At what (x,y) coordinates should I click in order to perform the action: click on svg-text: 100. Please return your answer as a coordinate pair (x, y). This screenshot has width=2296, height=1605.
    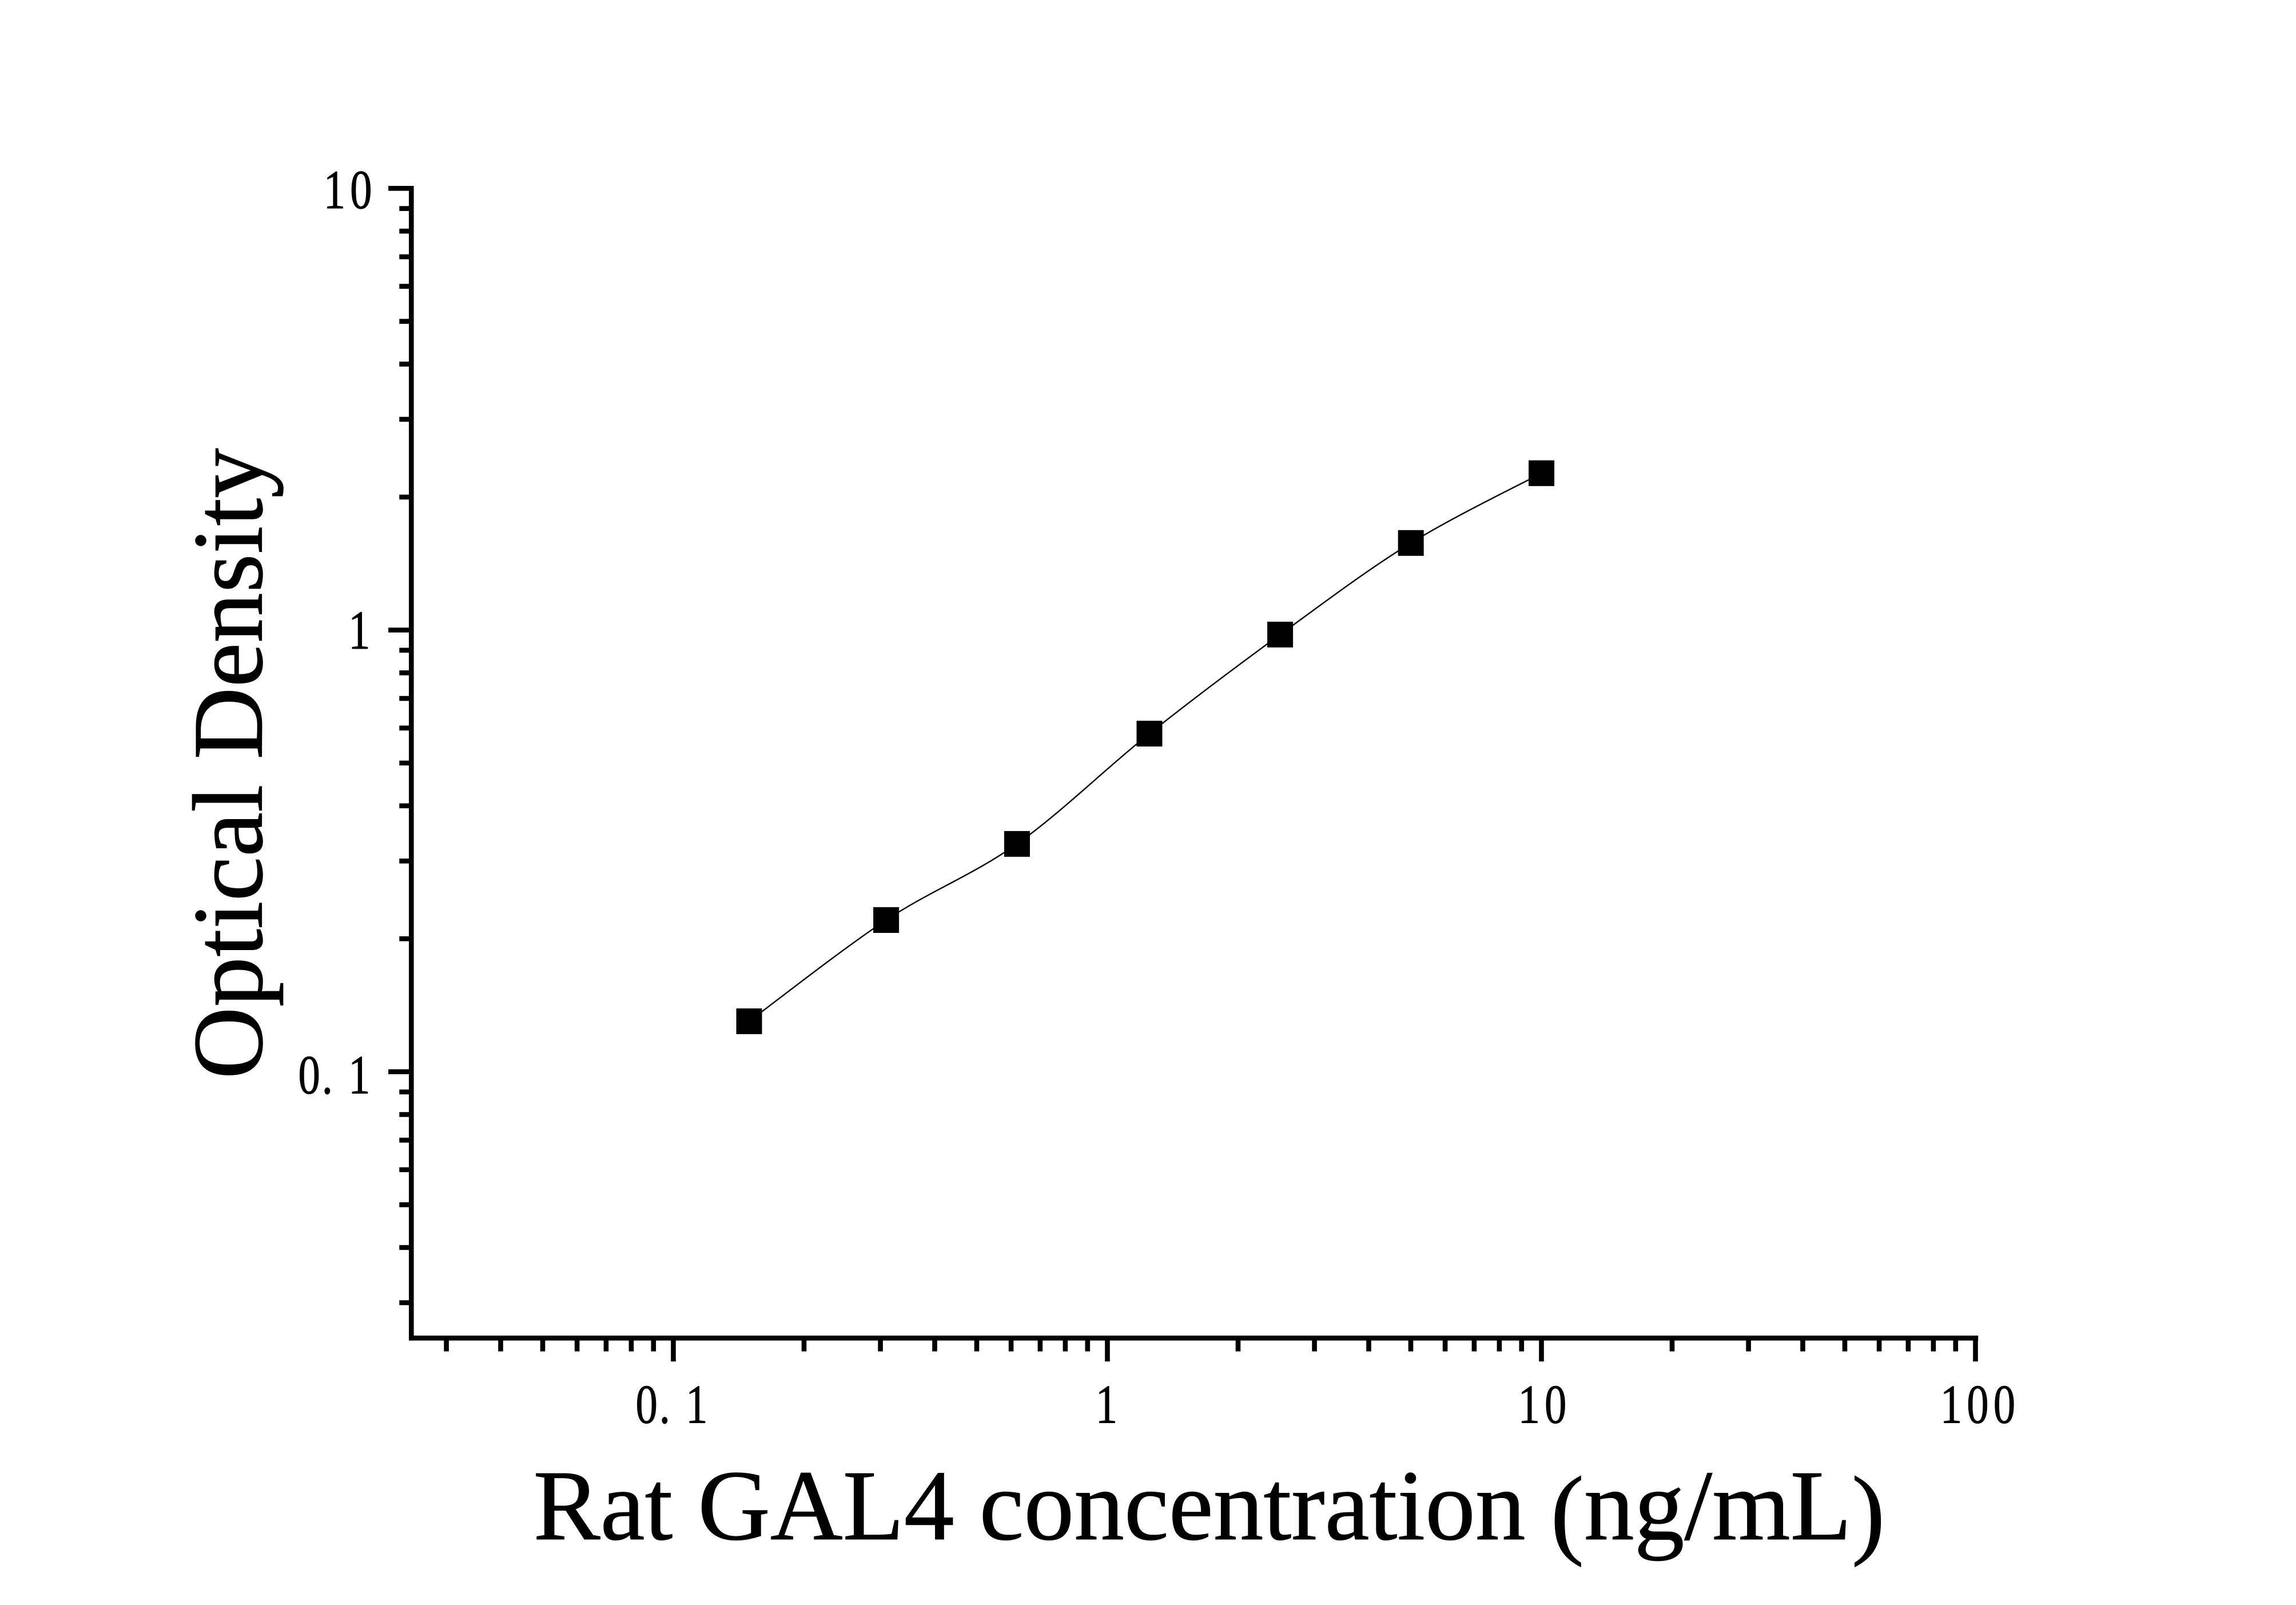
    Looking at the image, I should click on (1978, 1404).